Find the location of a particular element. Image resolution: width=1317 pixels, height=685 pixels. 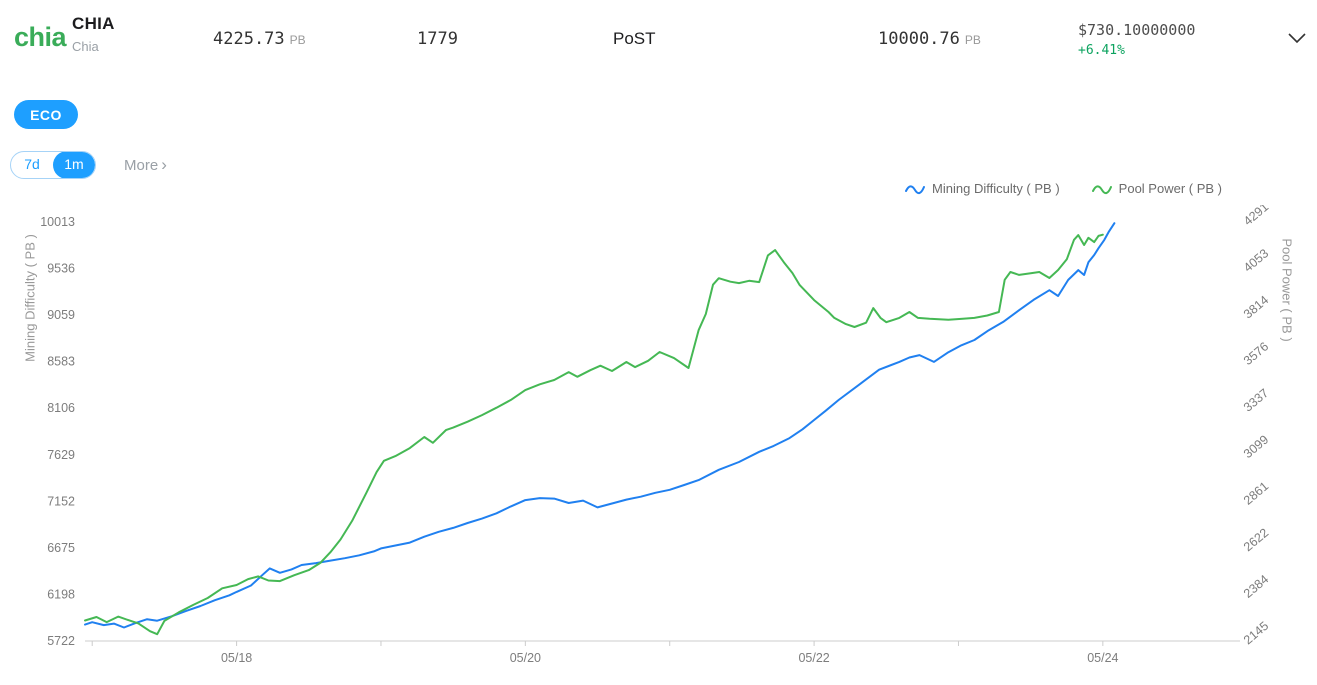

stat-miners-count: 1779 is located at coordinates (437, 39).